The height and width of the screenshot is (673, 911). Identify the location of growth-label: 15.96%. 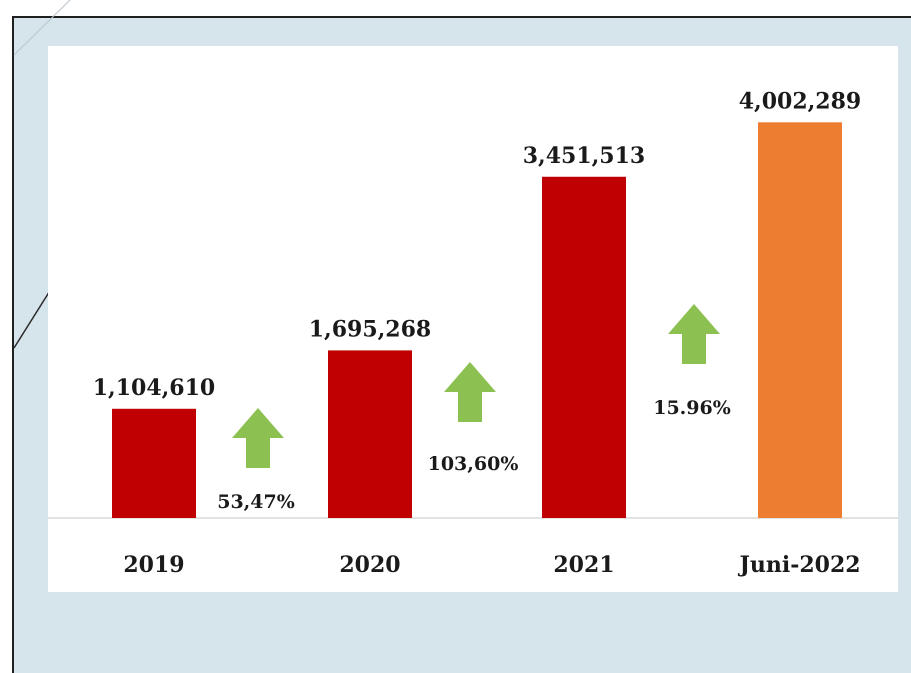
(692, 408).